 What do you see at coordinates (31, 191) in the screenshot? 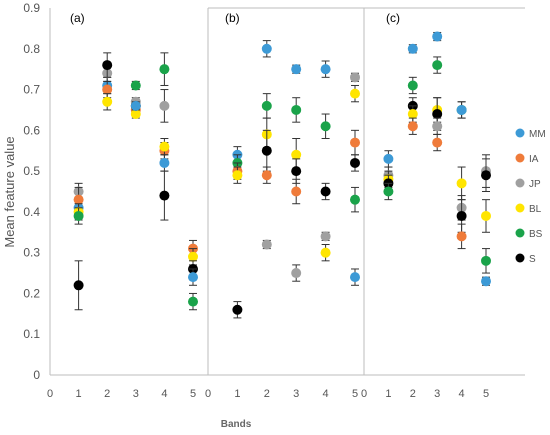
I see `y-axis-ticks: 0 0.1 0.2 0.3 0.4 0.5 0.6 0.7 0.8 0.9` at bounding box center [31, 191].